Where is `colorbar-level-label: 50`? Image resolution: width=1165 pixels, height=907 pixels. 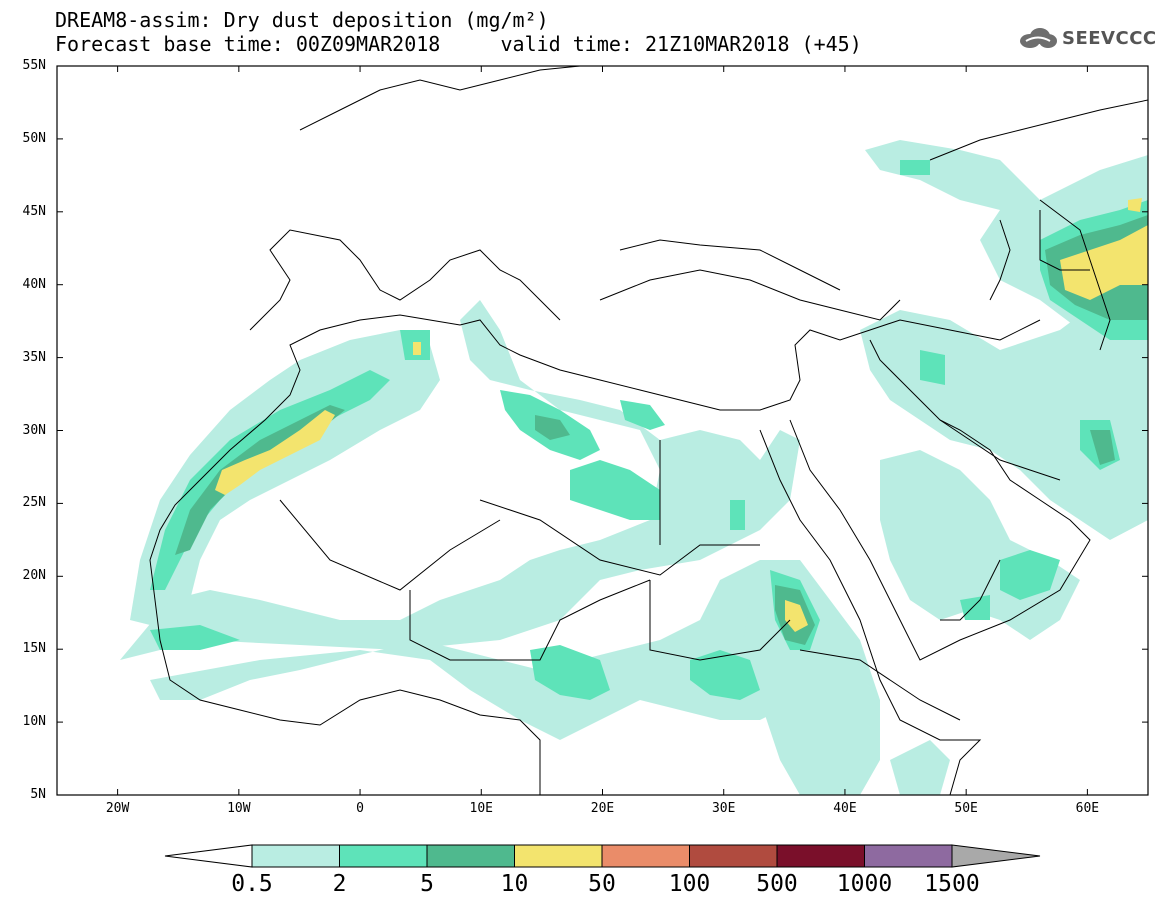
colorbar-level-label: 50 is located at coordinates (602, 884).